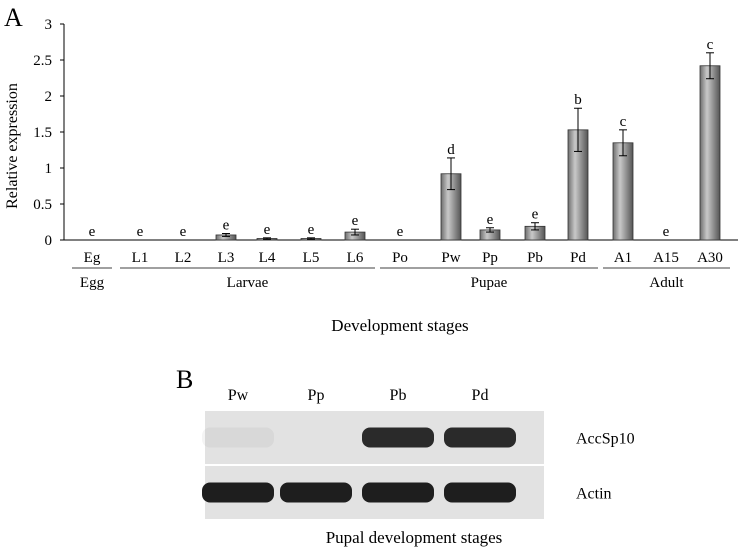 The height and width of the screenshot is (550, 742). What do you see at coordinates (418, 453) in the screenshot?
I see `western-blot: Pw Pp Pb Pd AccSp10 Actin` at bounding box center [418, 453].